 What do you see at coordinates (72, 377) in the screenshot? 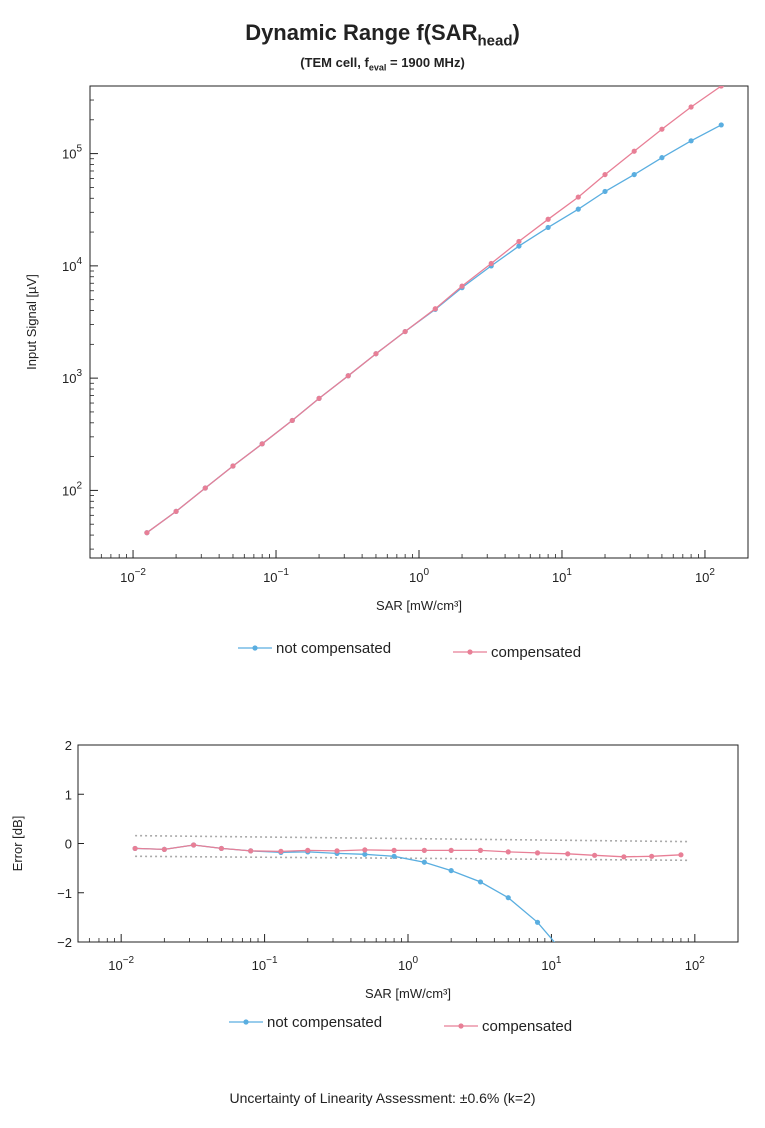
I see `y-tick-label: 10³` at bounding box center [72, 377].